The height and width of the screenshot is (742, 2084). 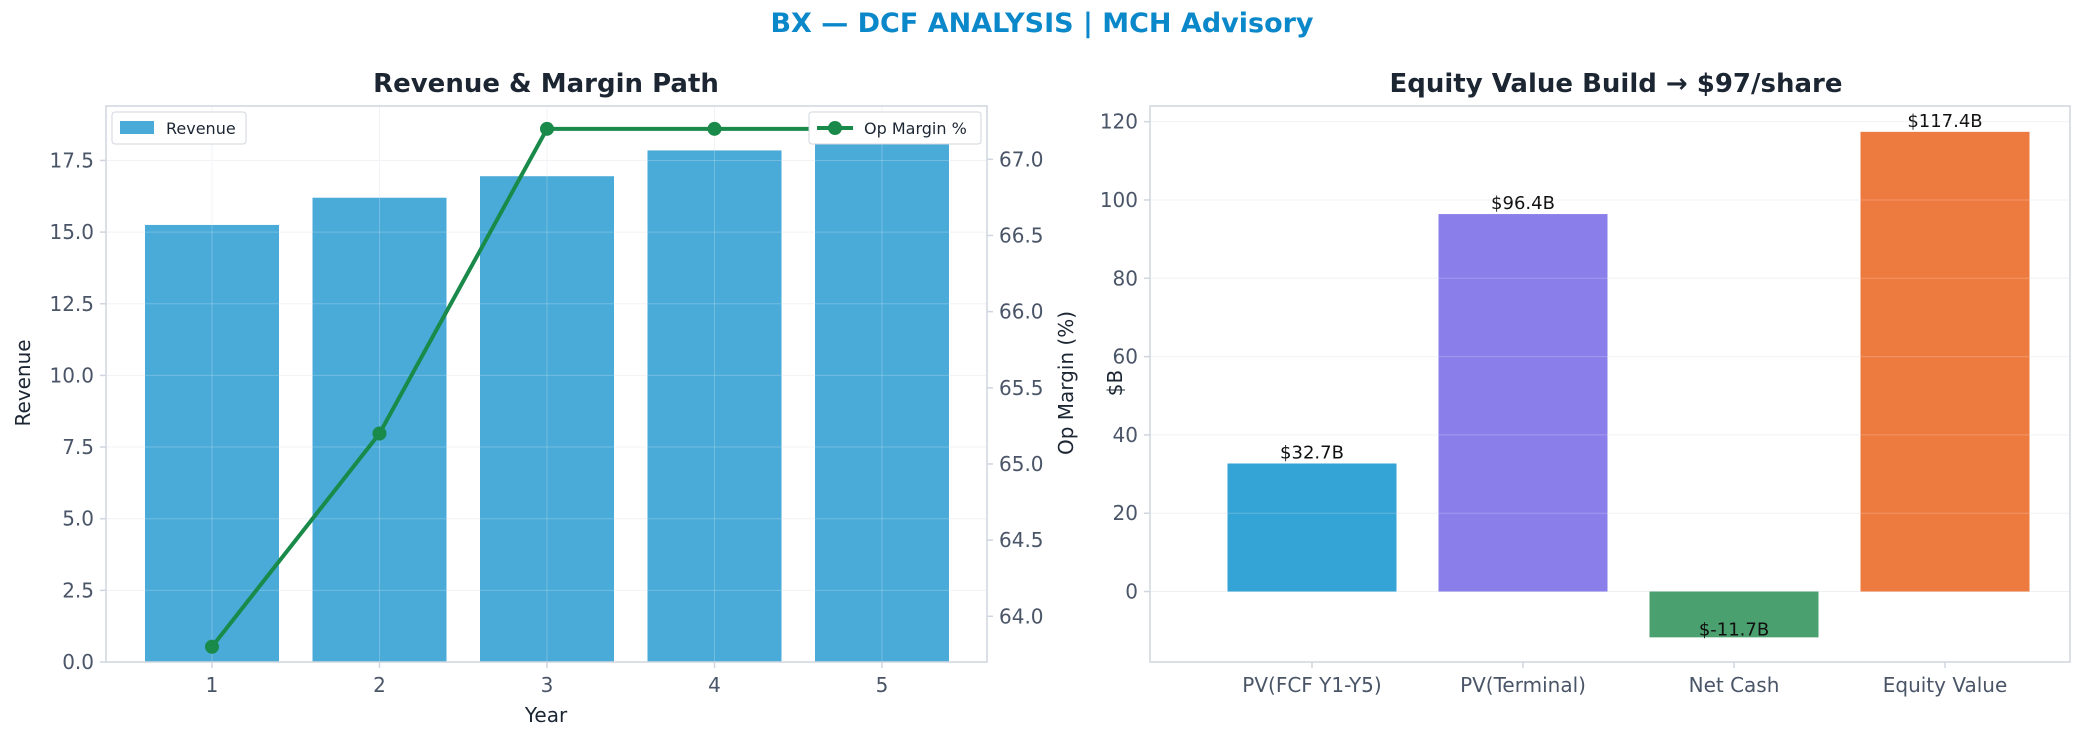 I want to click on legend-revenue-swatch, so click(x=137, y=127).